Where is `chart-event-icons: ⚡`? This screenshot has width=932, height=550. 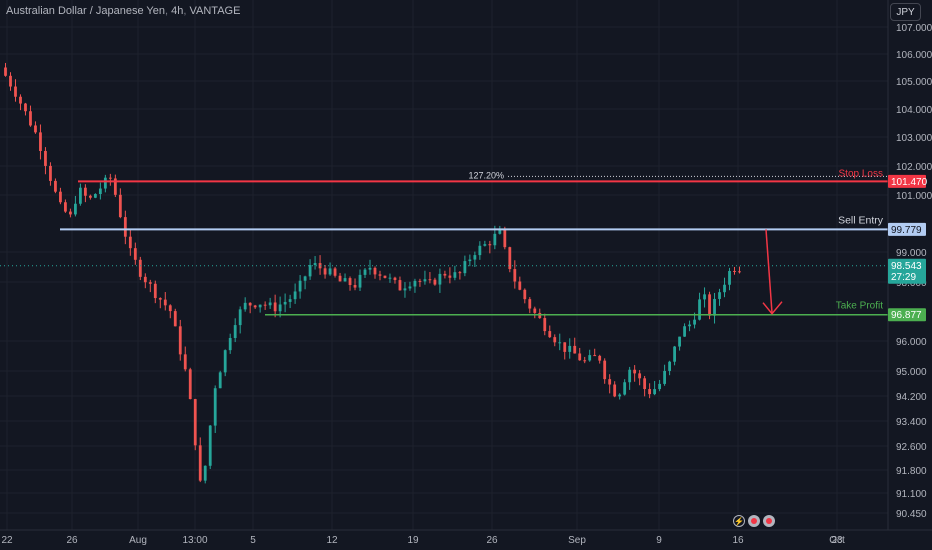 chart-event-icons: ⚡ is located at coordinates (754, 521).